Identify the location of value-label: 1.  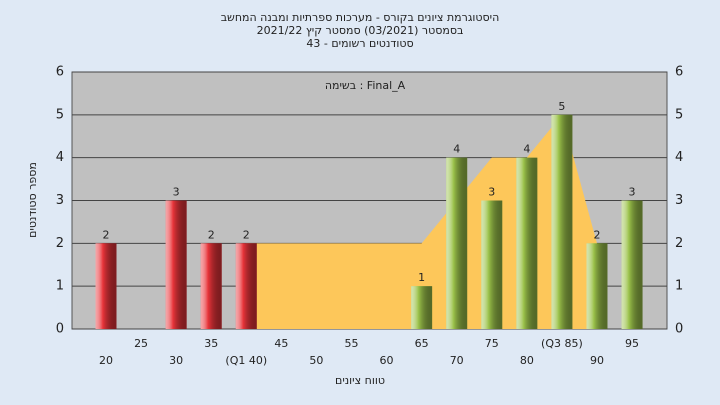
(421, 277).